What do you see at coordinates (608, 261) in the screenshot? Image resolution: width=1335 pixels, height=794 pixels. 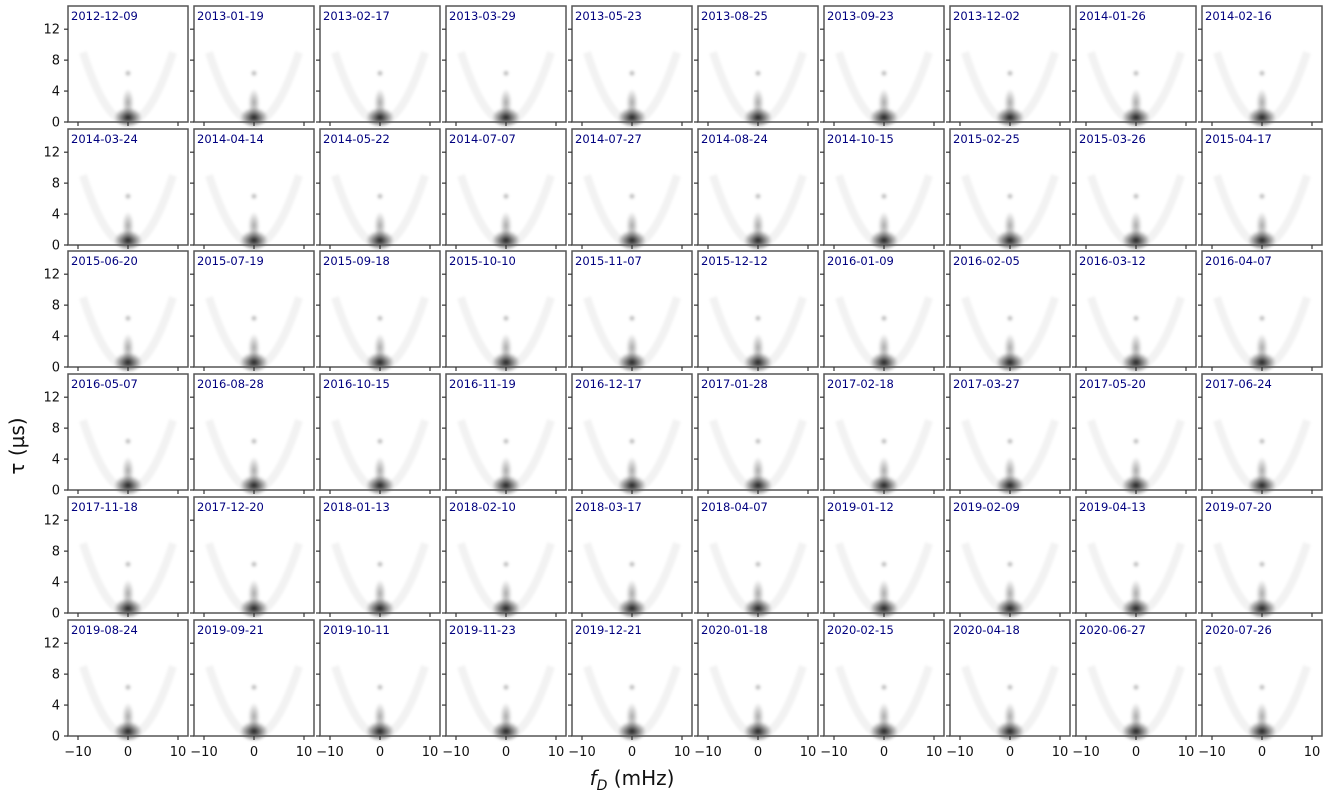 I see `panel-date: 2015-11-07` at bounding box center [608, 261].